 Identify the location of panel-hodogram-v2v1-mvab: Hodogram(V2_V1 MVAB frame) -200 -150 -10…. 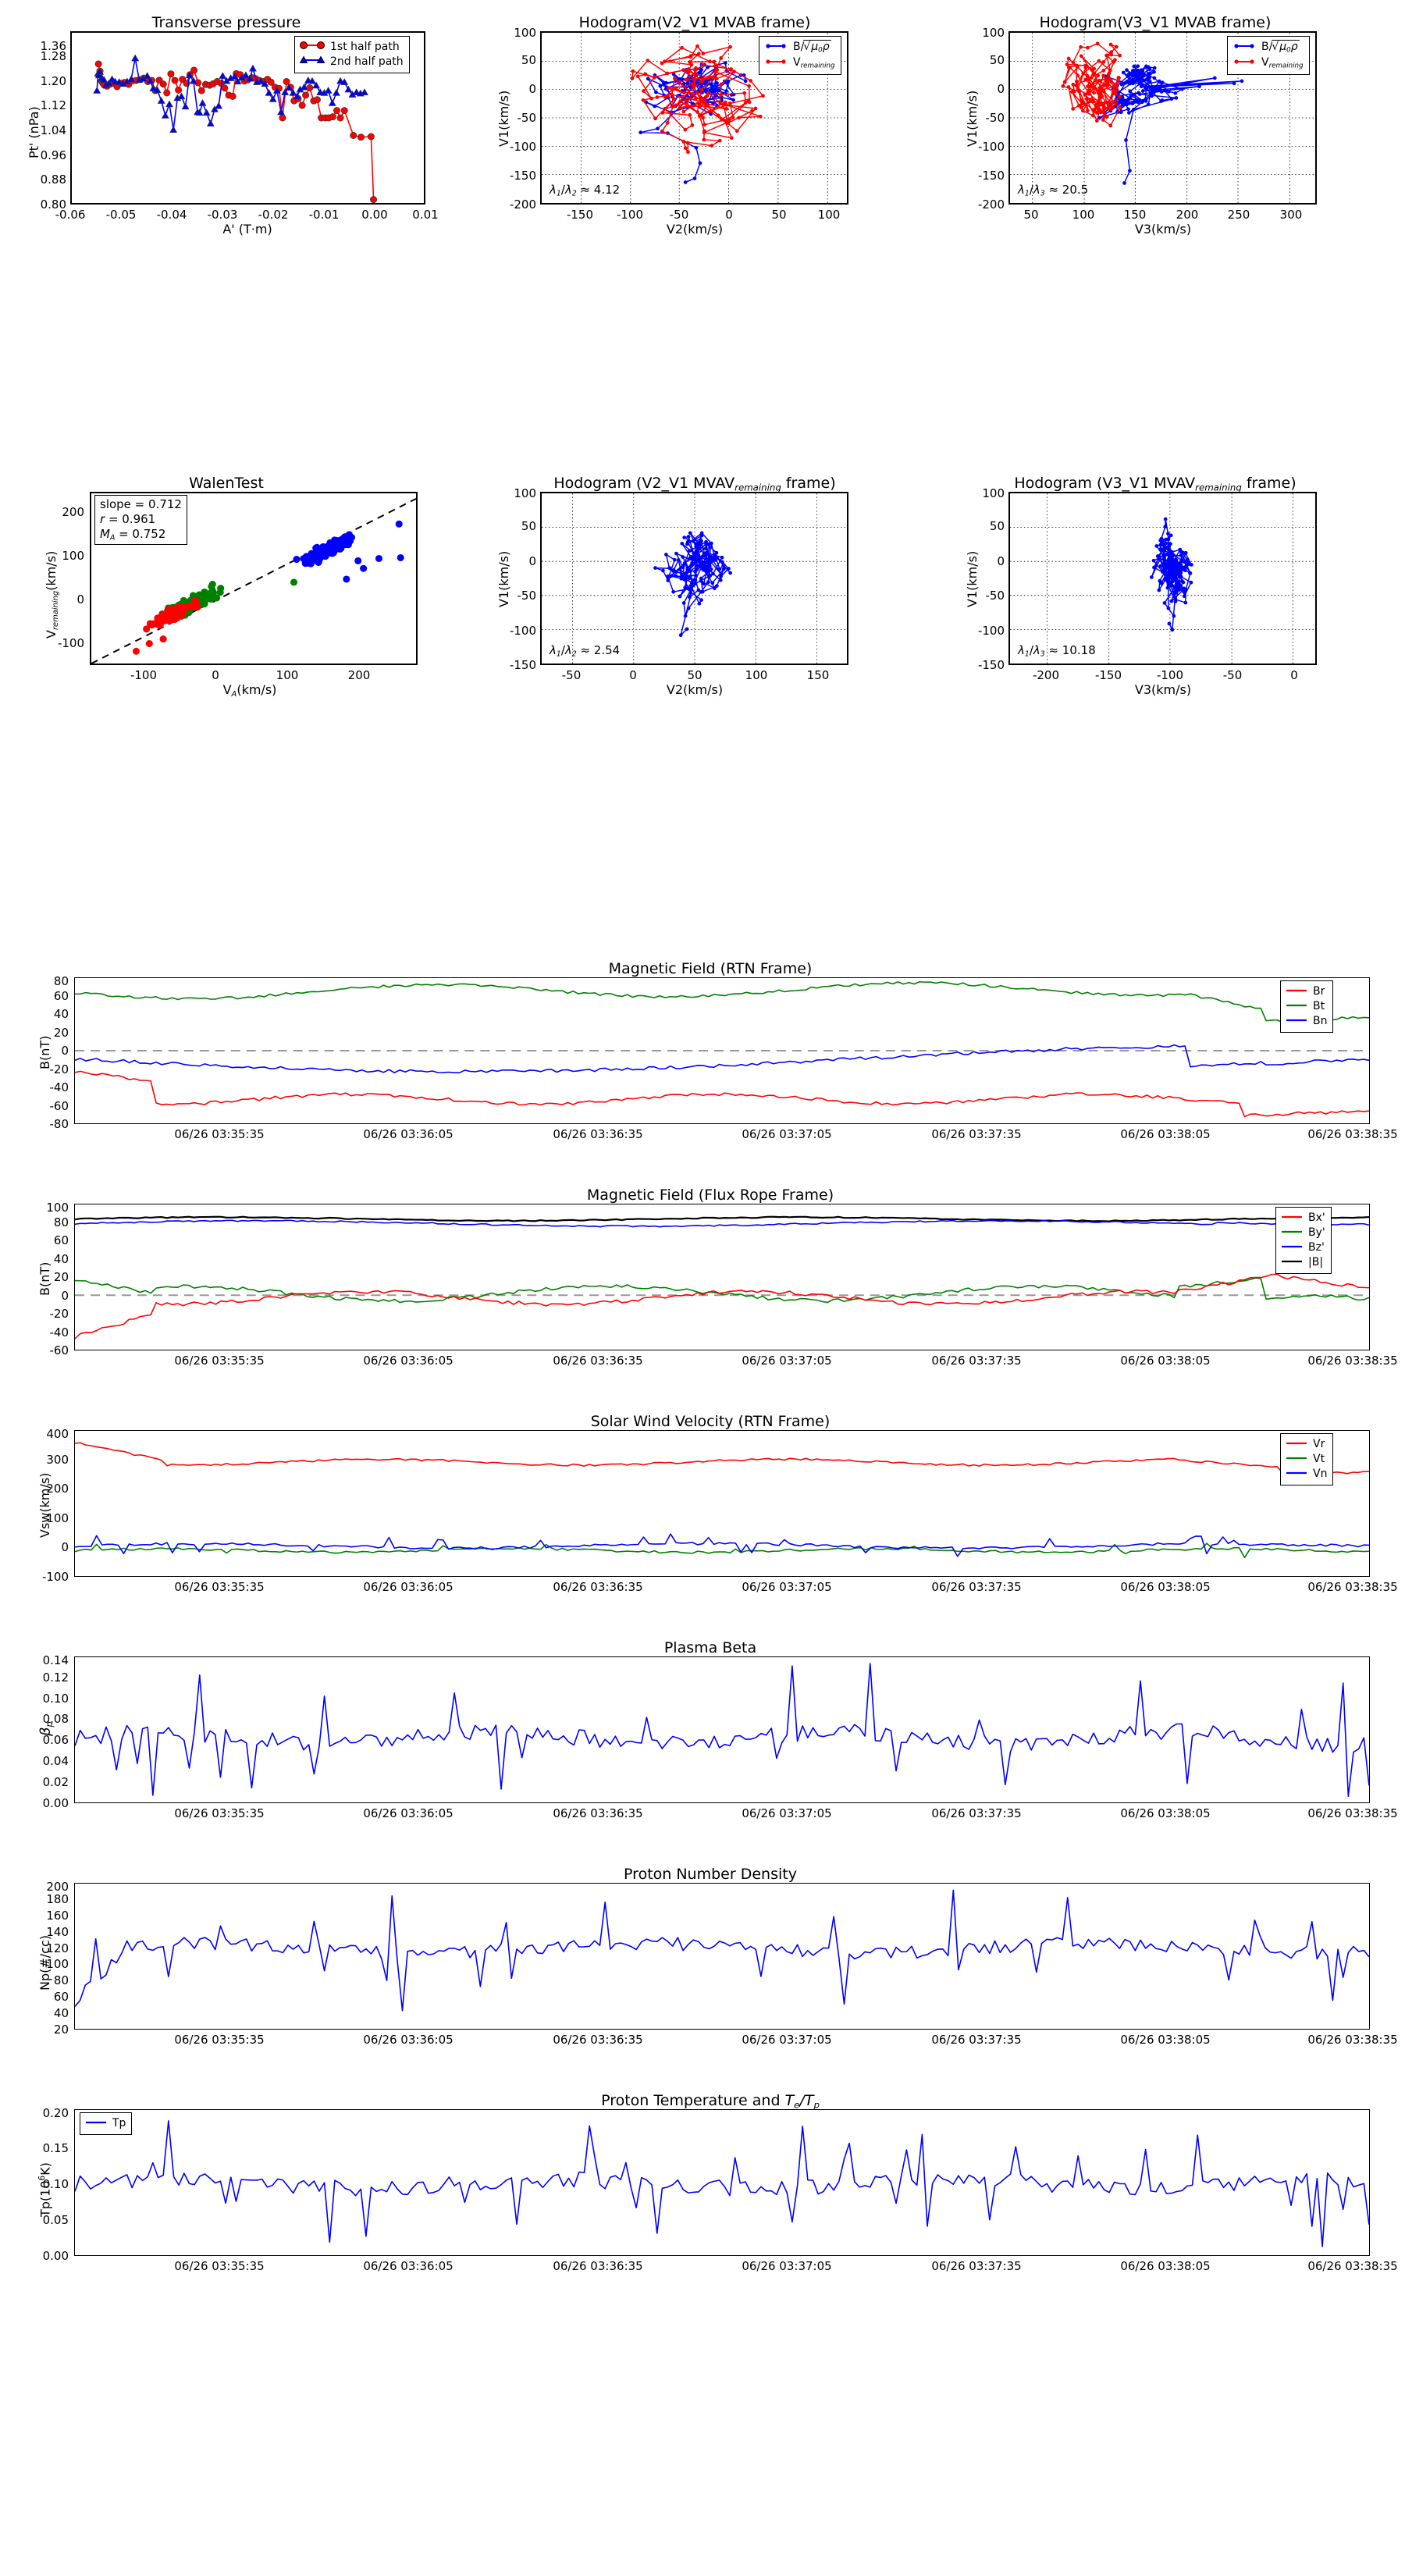
(694, 125).